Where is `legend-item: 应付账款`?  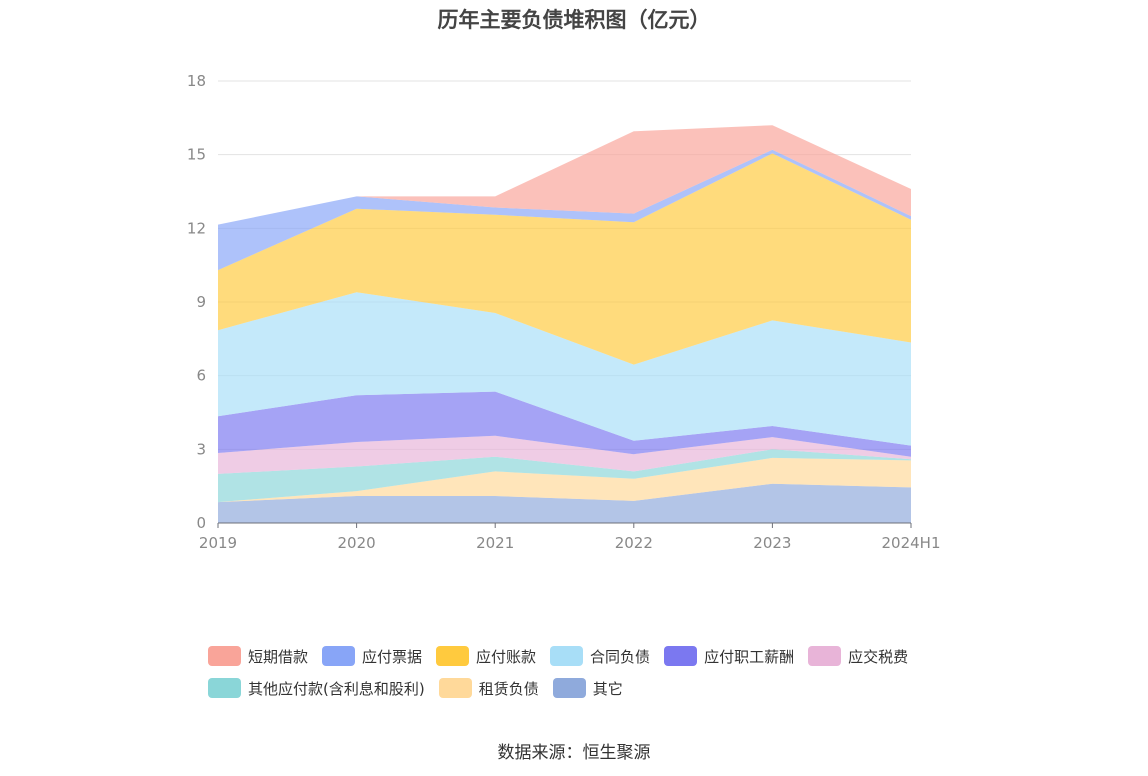 legend-item: 应付账款 is located at coordinates (486, 656).